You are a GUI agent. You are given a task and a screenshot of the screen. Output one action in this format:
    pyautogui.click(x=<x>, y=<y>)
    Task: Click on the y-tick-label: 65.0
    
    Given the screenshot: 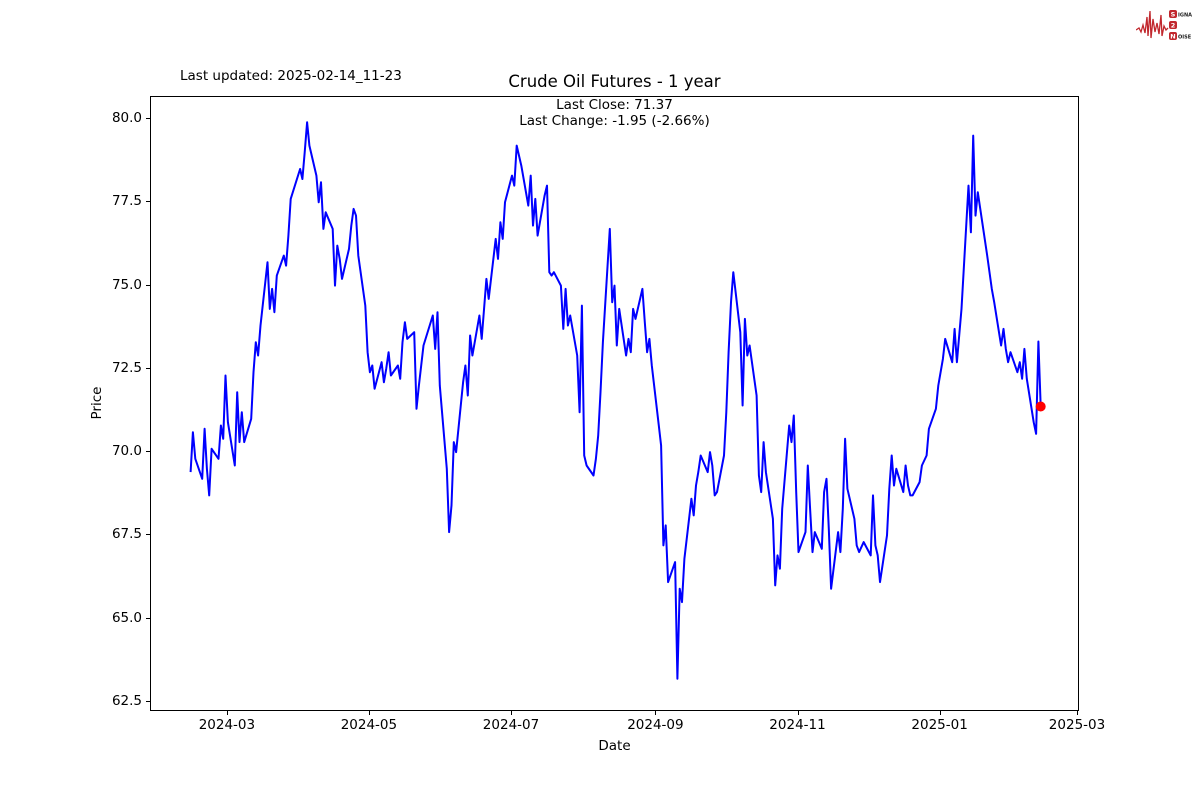 What is the action you would take?
    pyautogui.click(x=126, y=617)
    